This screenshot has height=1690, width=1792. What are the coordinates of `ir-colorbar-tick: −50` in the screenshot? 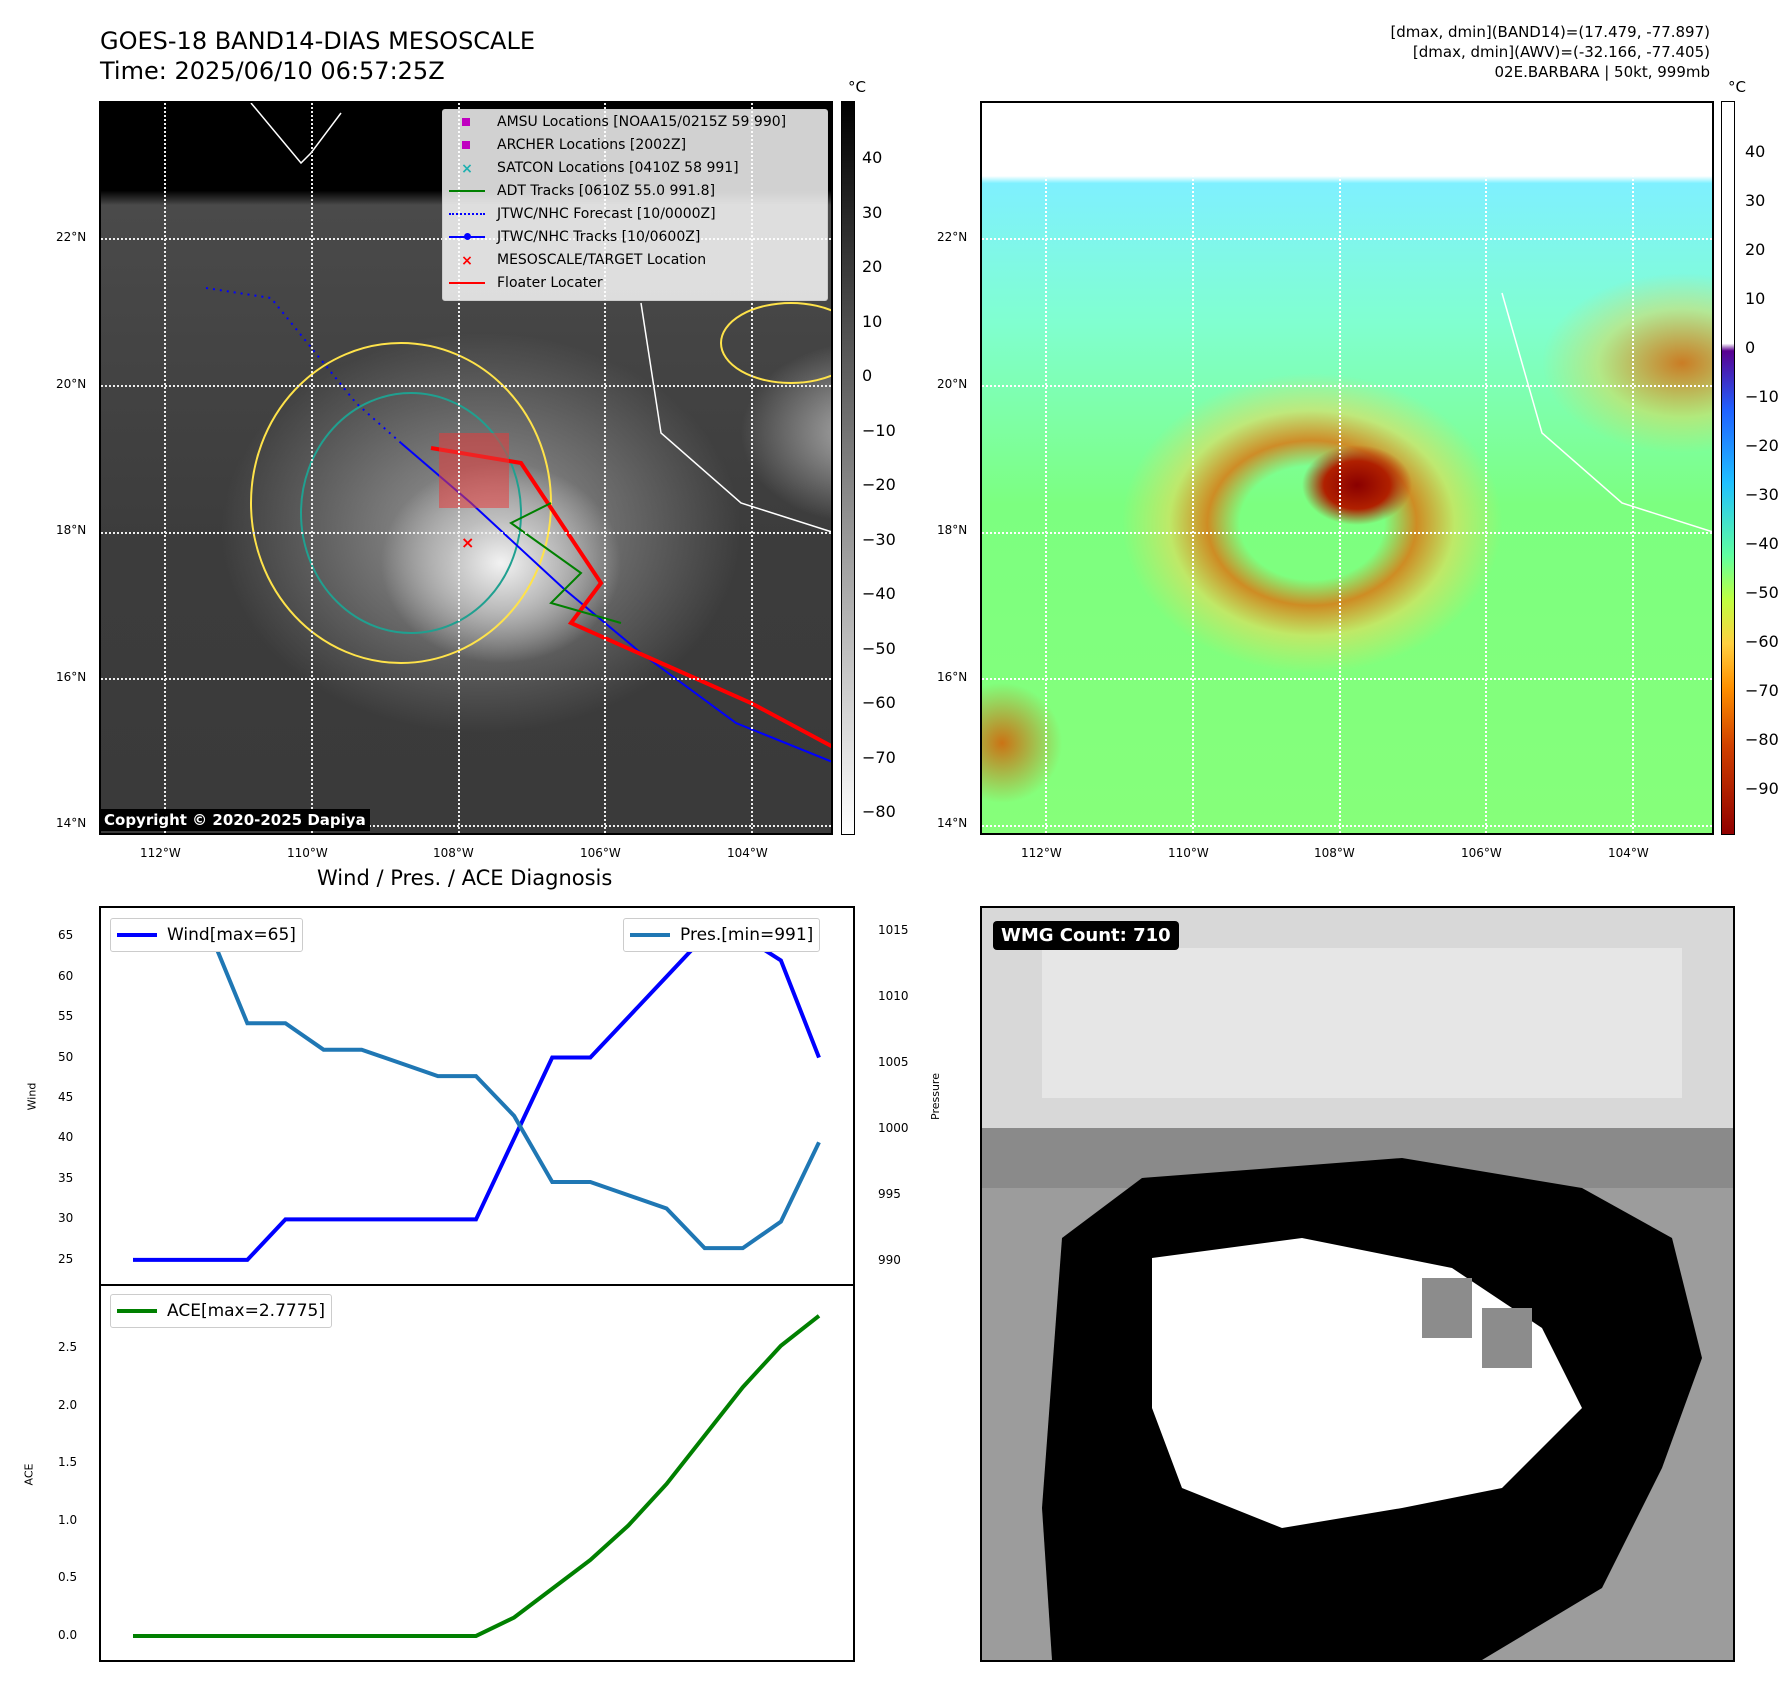 It's located at (879, 648).